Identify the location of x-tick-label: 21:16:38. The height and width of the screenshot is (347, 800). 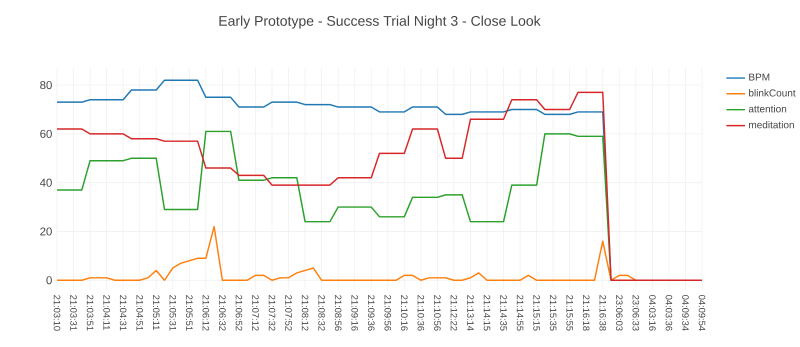
(602, 313).